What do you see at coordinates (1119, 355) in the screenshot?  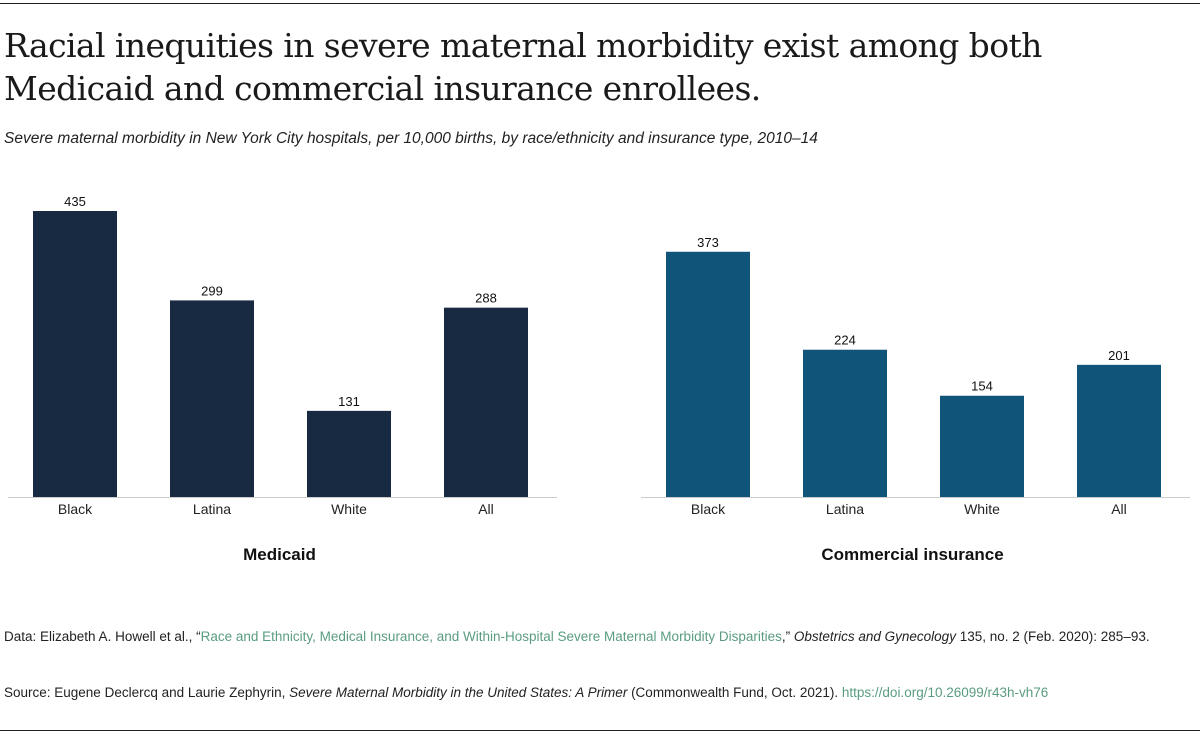 I see `data-label: 201` at bounding box center [1119, 355].